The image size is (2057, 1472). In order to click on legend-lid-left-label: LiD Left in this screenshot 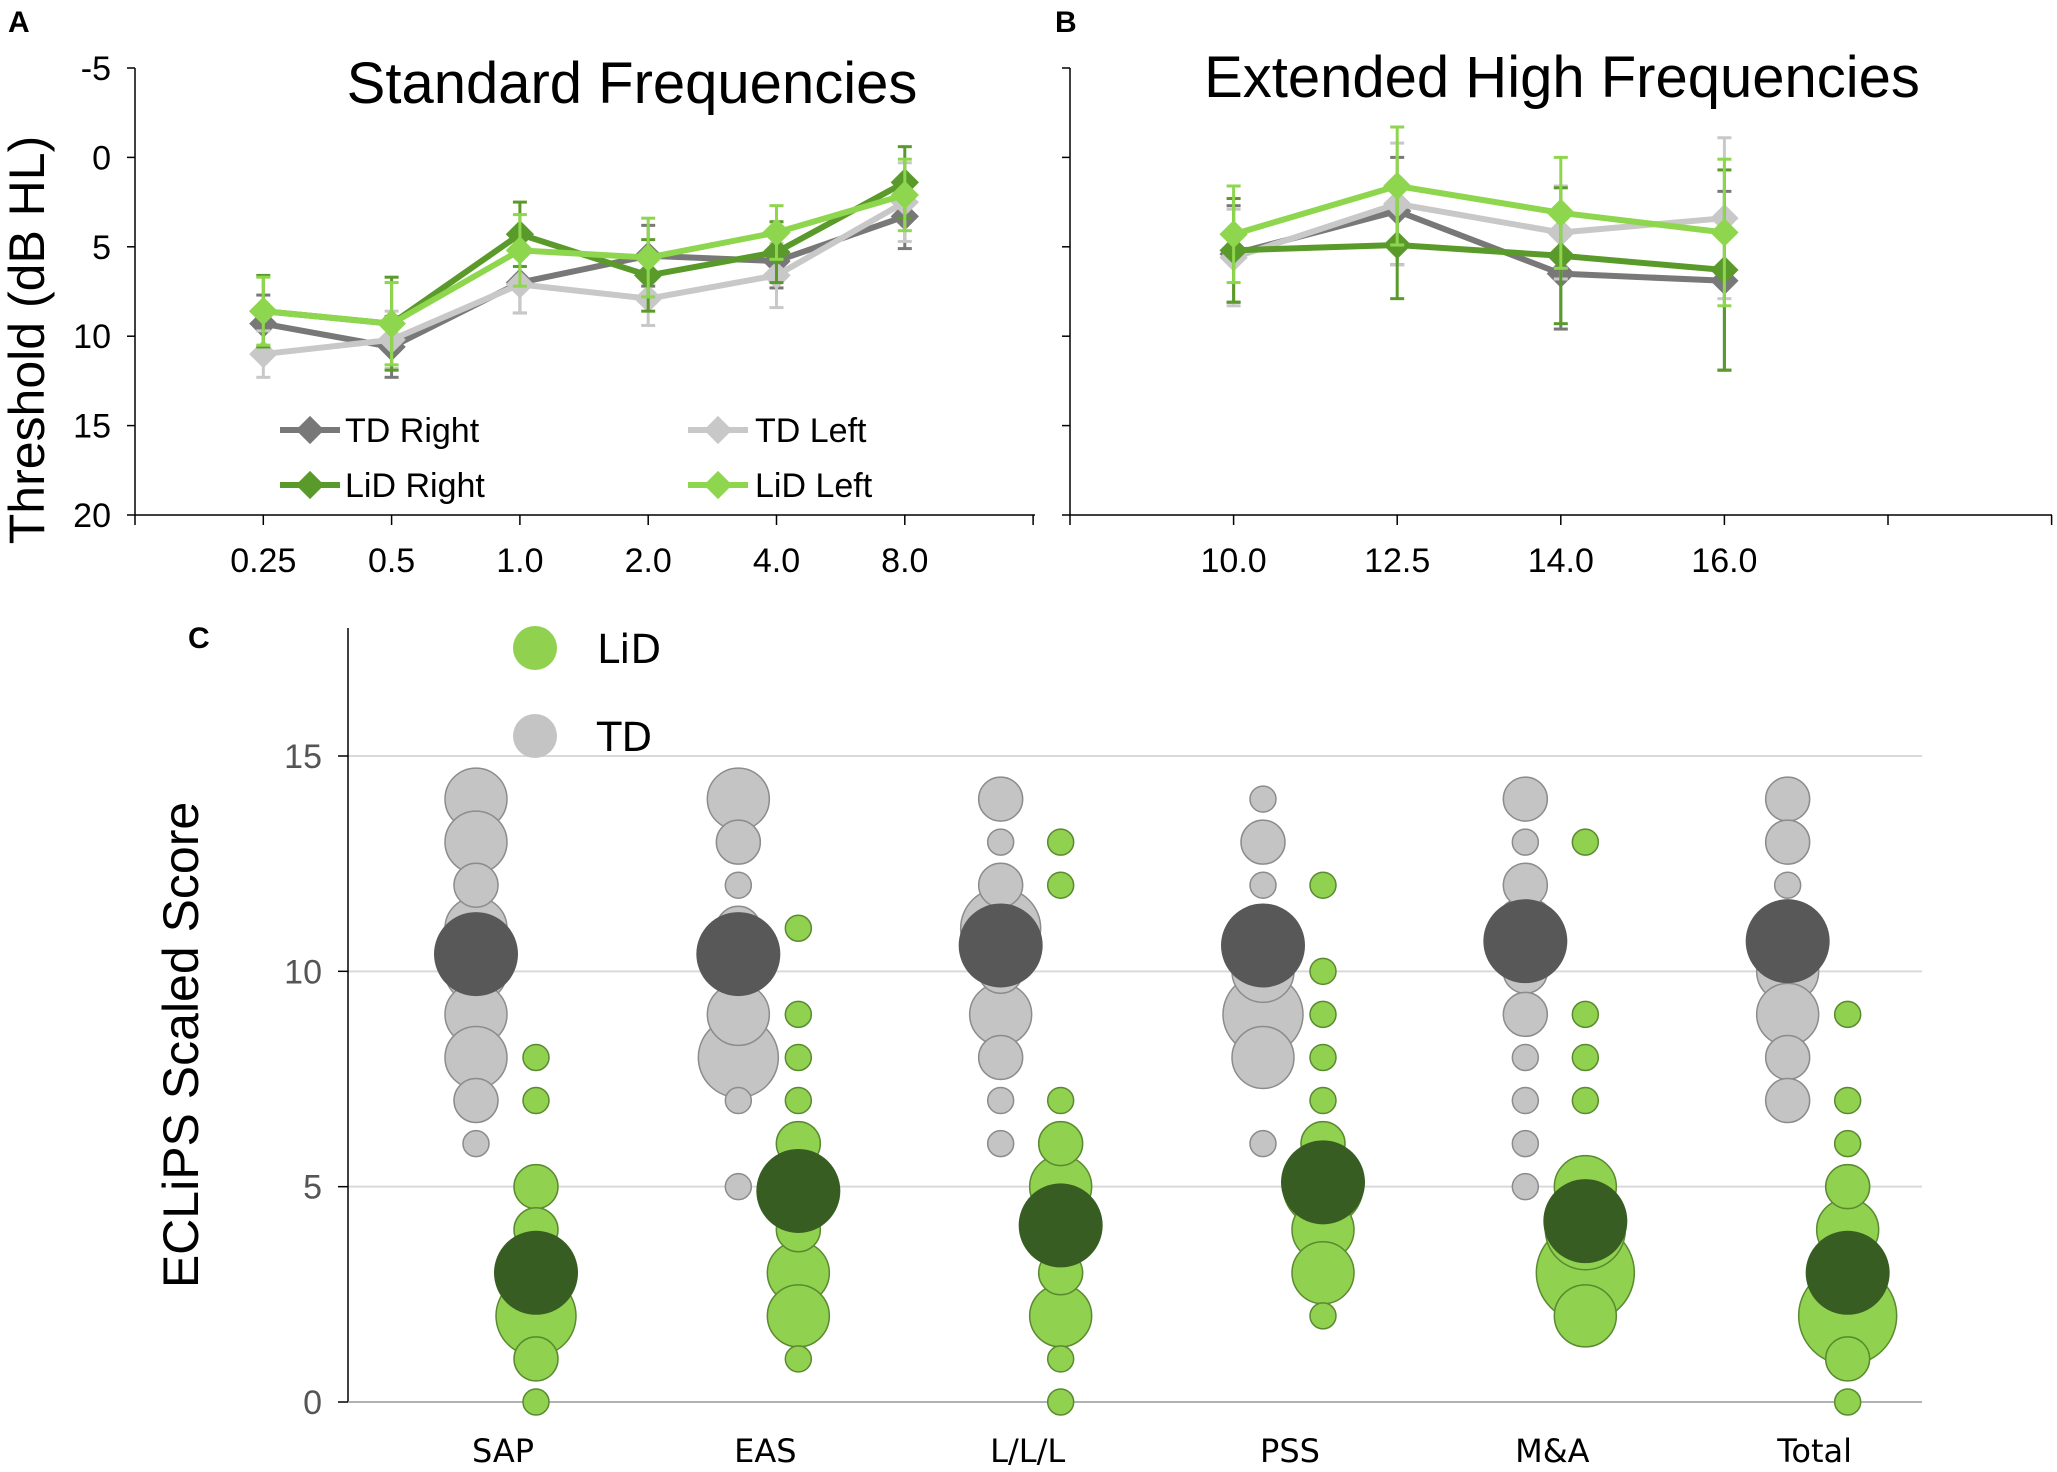, I will do `click(814, 486)`.